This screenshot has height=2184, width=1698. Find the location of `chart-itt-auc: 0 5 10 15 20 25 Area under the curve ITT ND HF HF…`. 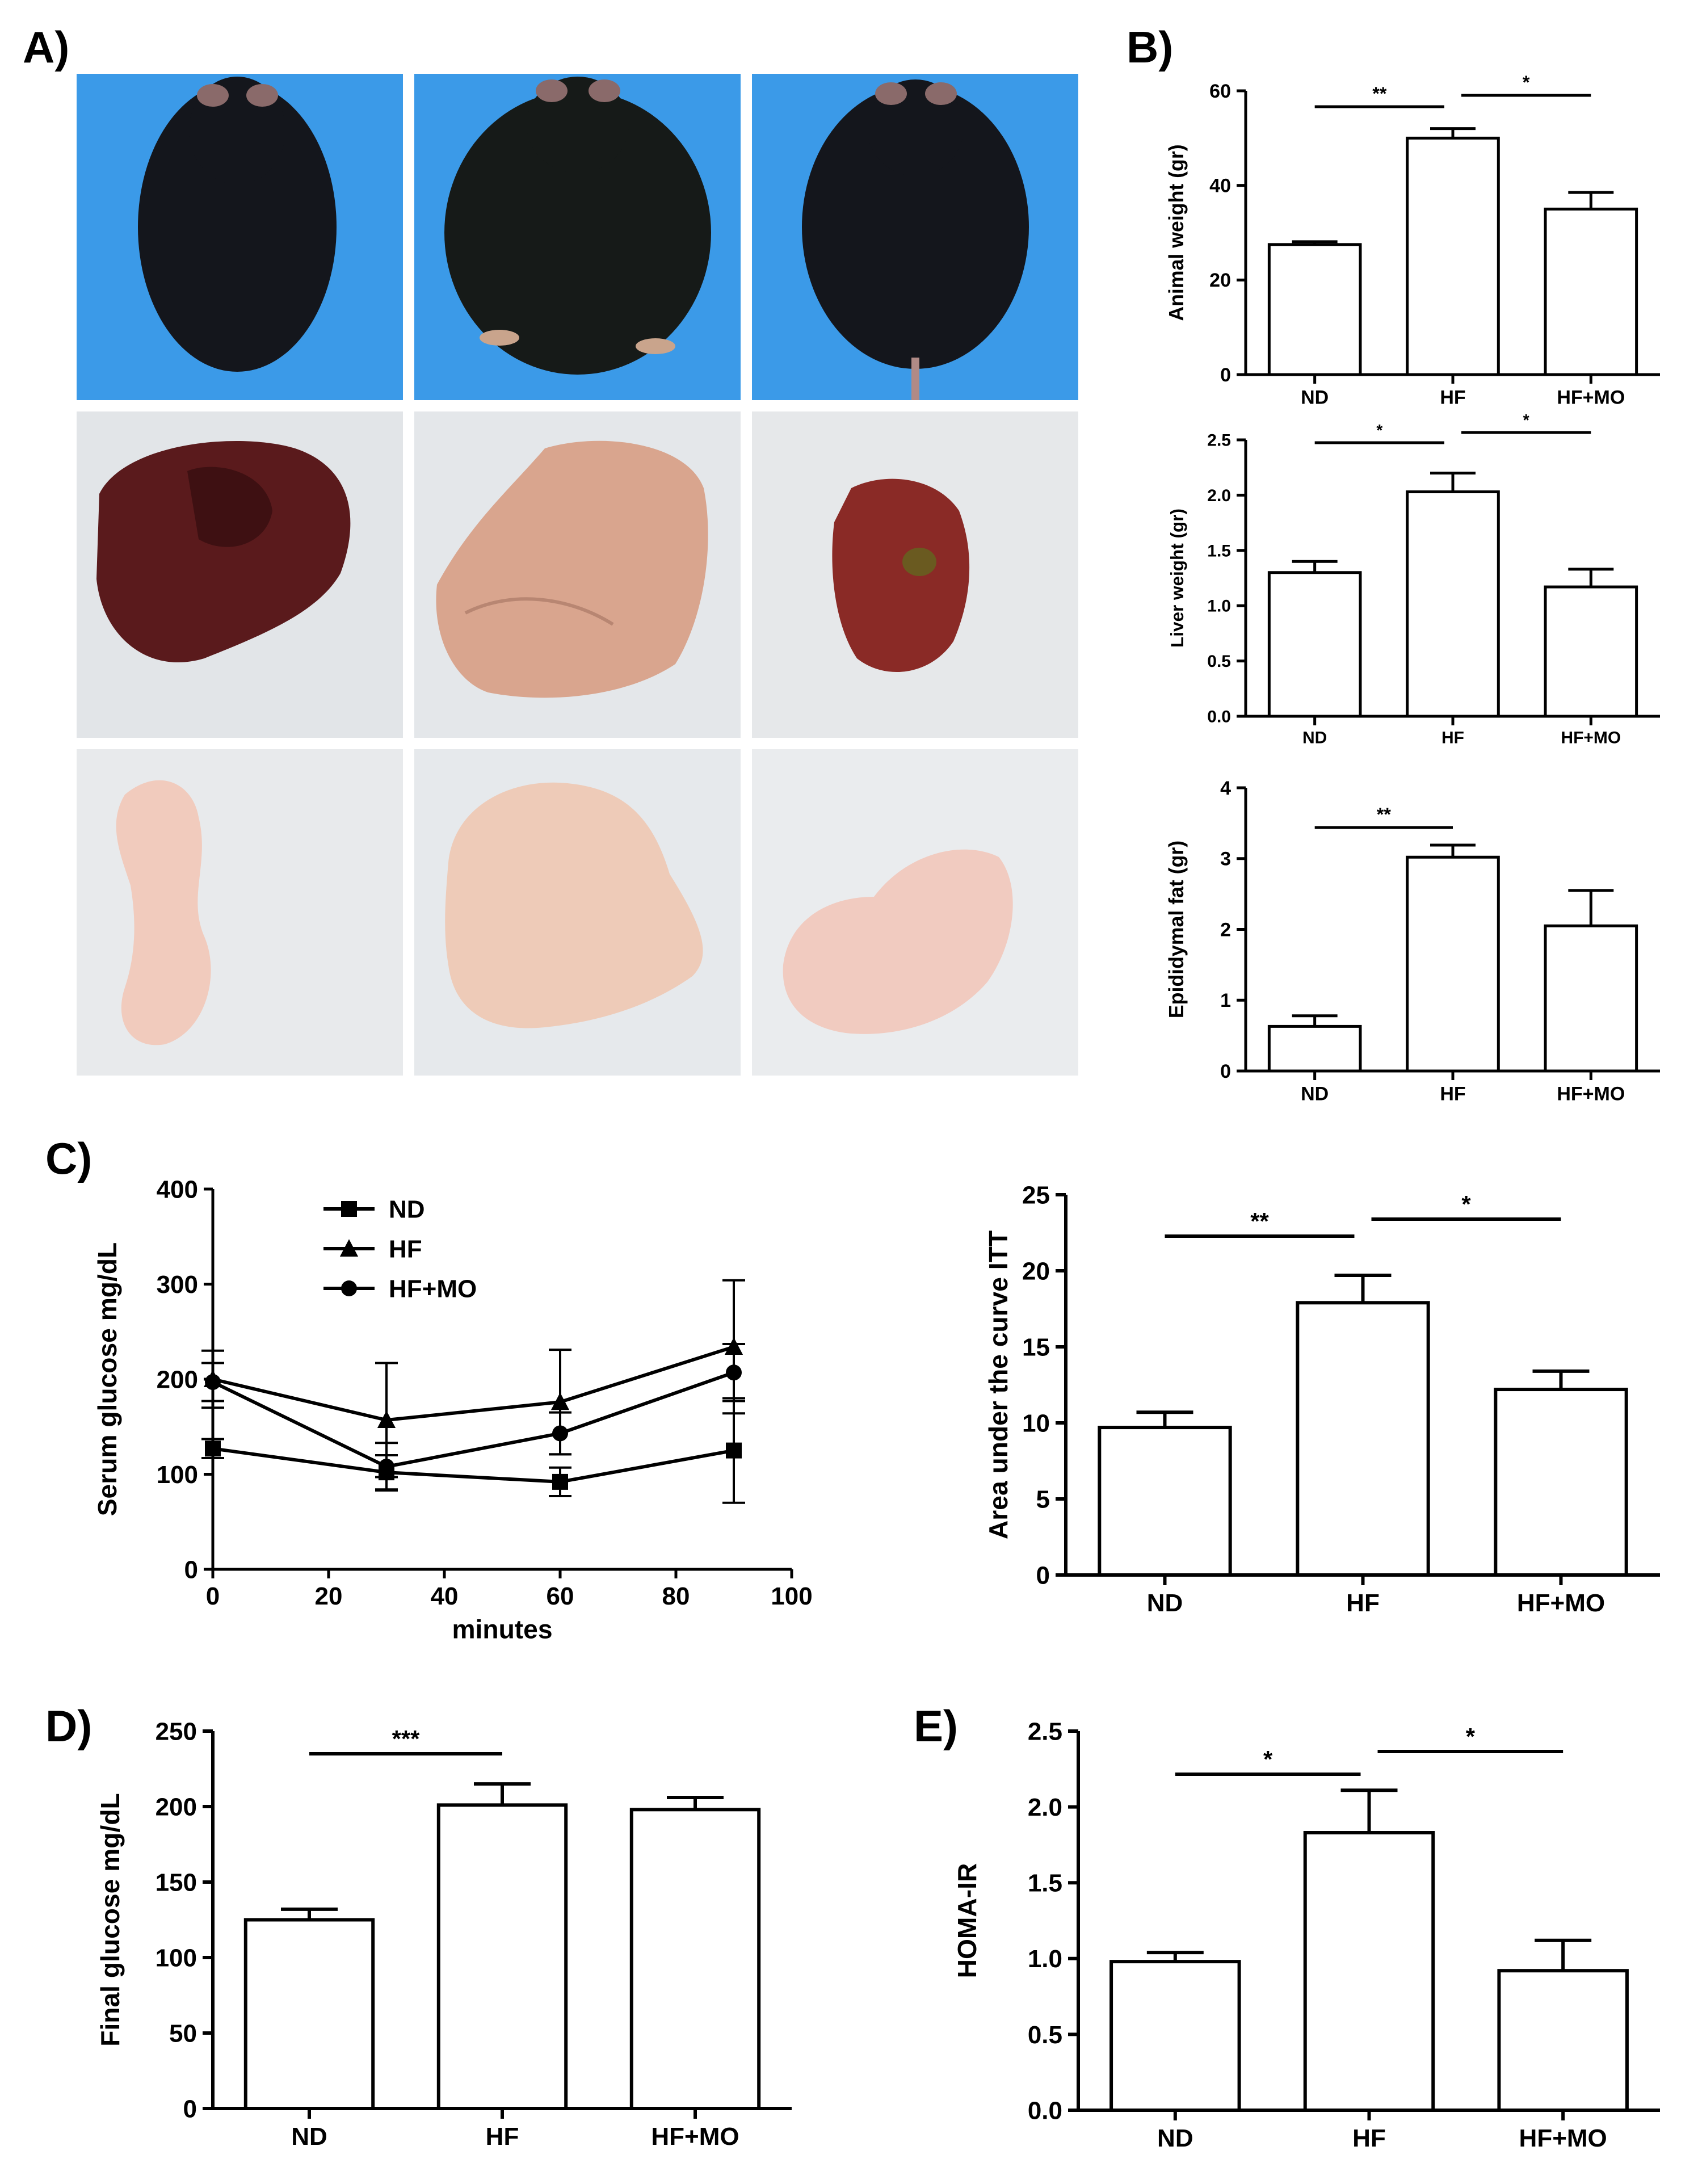

chart-itt-auc: 0 5 10 15 20 25 Area under the curve ITT ND HF HF… is located at coordinates (1322, 1399).